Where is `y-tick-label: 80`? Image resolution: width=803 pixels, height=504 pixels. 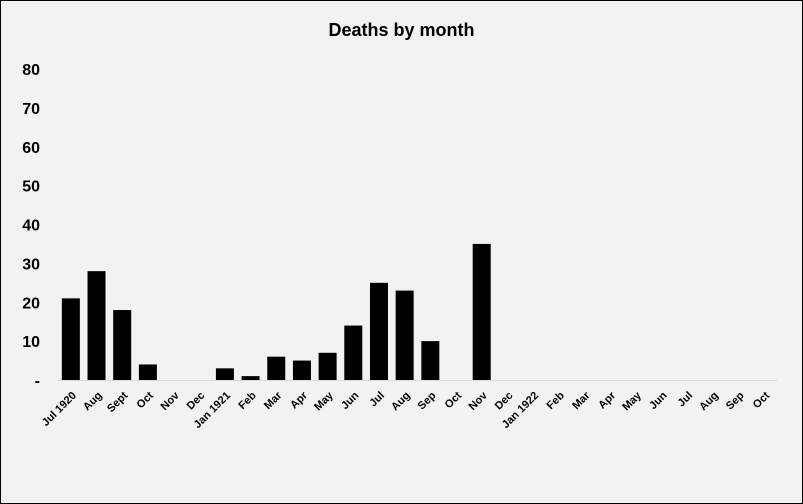
y-tick-label: 80 is located at coordinates (31, 70).